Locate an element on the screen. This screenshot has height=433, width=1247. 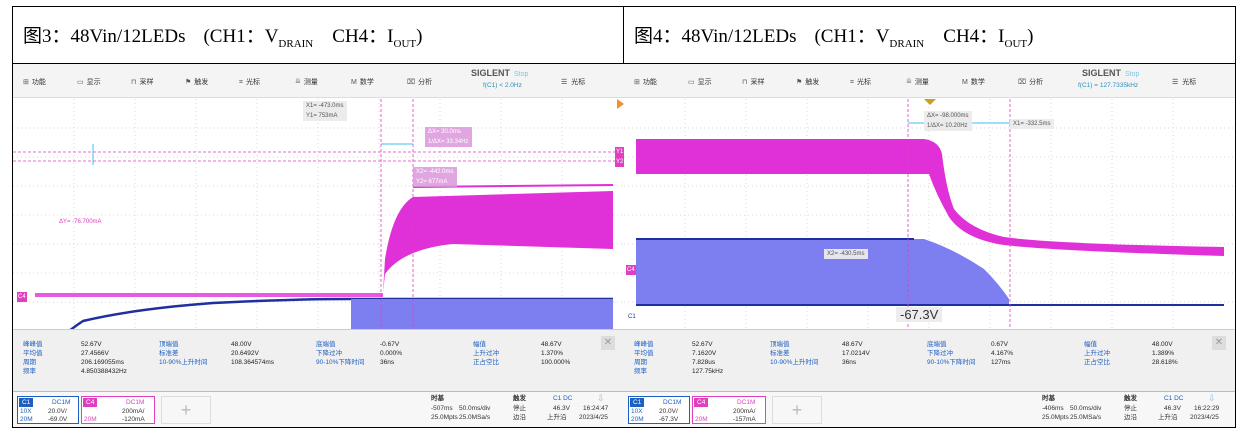
meas-col3-labels: 底端值 下降过冲 90-10%下降时间 is located at coordinates (340, 353).